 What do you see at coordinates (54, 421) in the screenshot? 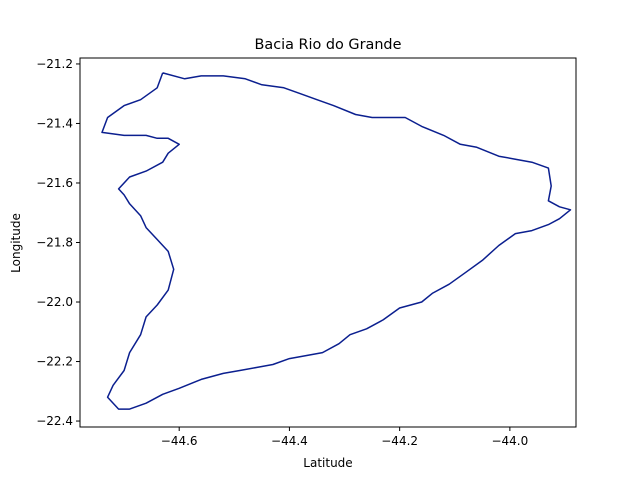
I see `y-tick-label: −22.4` at bounding box center [54, 421].